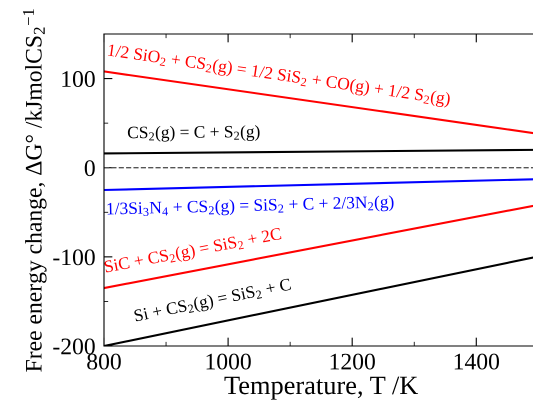  Describe the element at coordinates (74, 257) in the screenshot. I see `y-tick-label: -100` at that location.